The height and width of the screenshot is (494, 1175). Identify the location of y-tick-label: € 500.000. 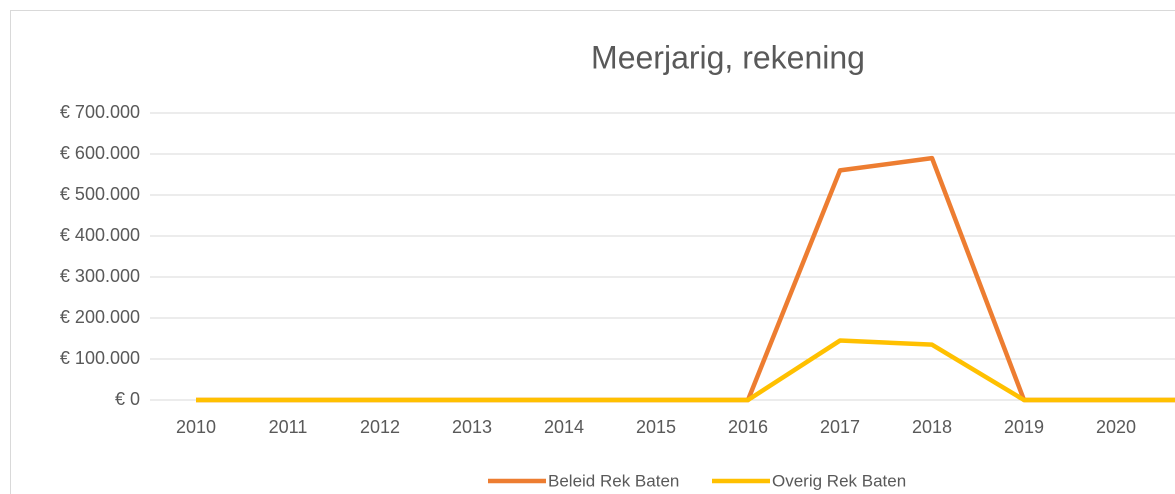
(100, 194).